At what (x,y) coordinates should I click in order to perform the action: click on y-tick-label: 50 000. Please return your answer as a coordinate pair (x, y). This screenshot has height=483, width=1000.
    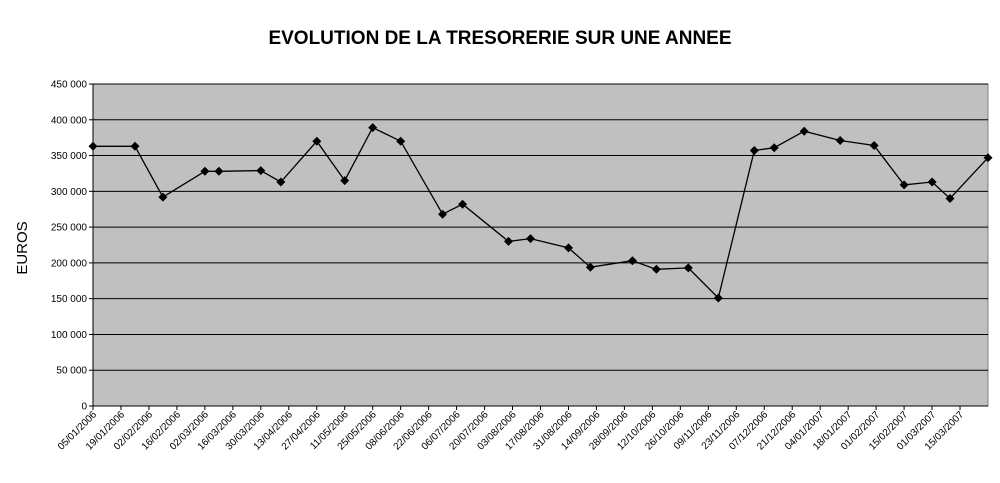
    Looking at the image, I should click on (71, 371).